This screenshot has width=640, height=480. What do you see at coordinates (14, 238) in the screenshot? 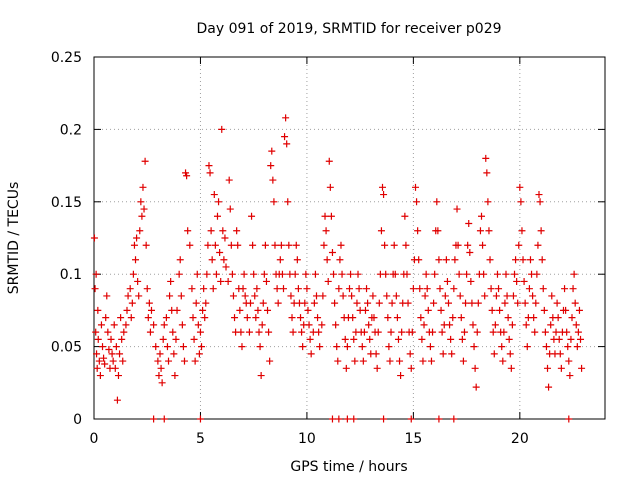
I see `y-axis-label: SRMTID / TECUs` at bounding box center [14, 238].